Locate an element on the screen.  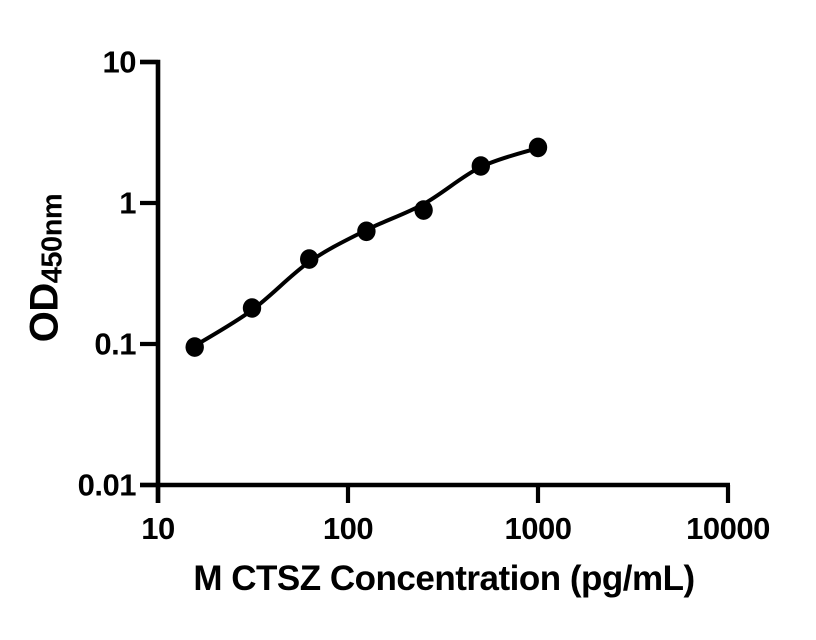
y-axis-line is located at coordinates (150, 281).